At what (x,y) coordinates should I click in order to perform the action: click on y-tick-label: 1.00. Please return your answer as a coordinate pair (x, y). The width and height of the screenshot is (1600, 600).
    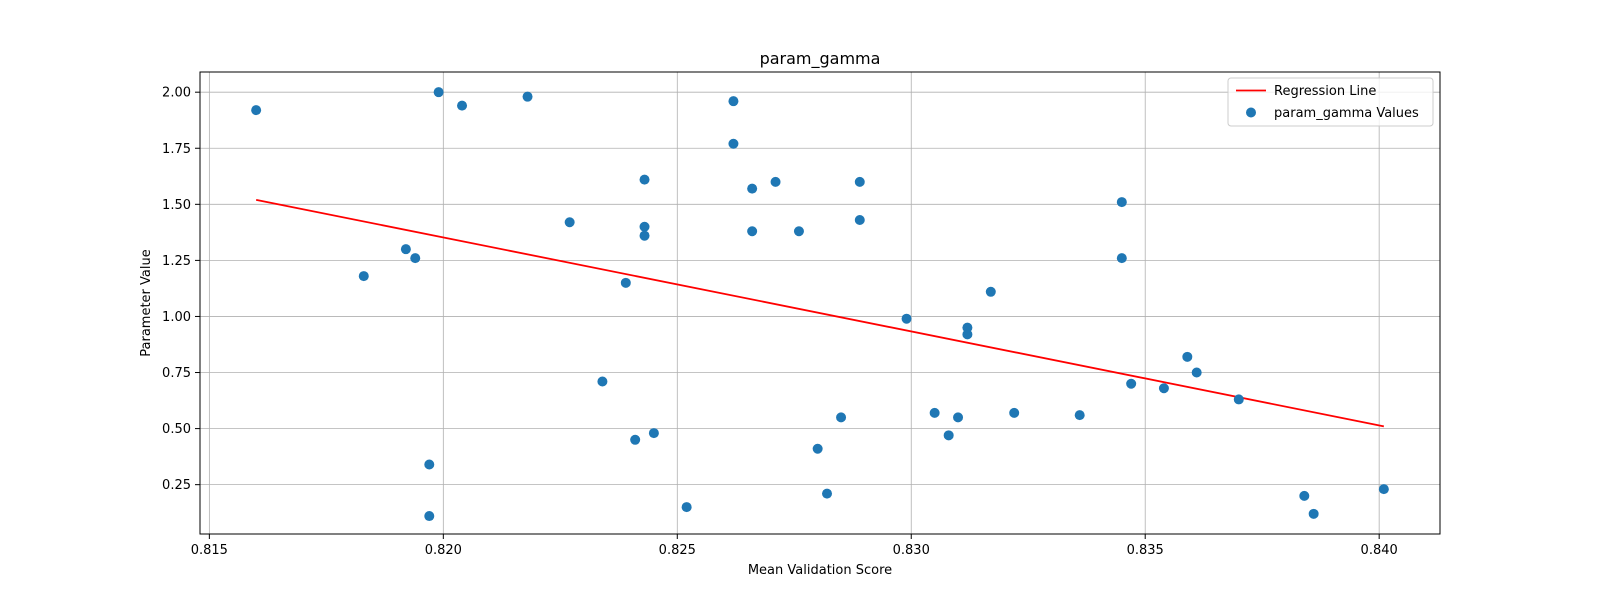
    Looking at the image, I should click on (176, 317).